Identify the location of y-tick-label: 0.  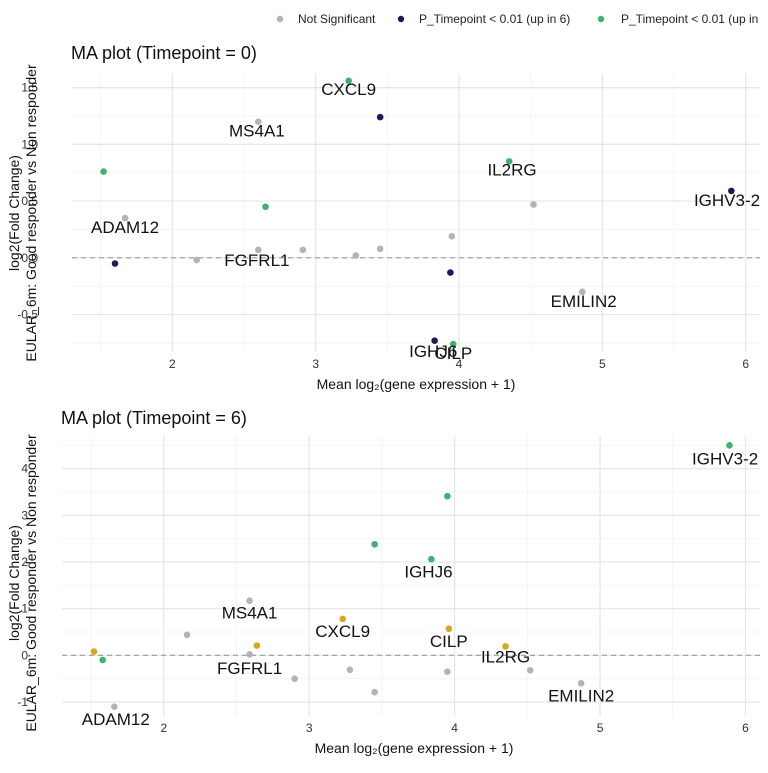
(24, 655).